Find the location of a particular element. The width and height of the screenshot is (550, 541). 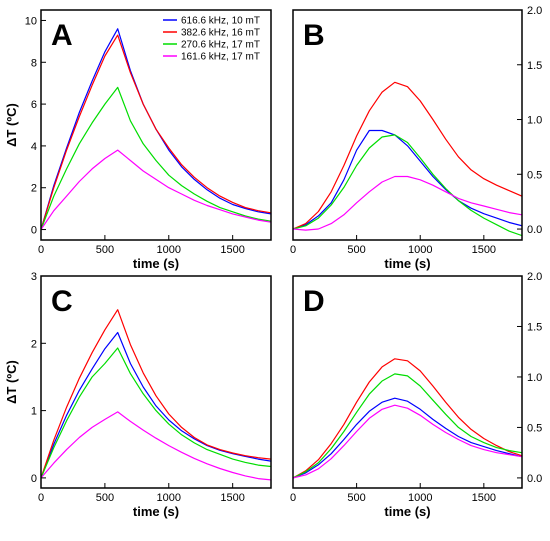

legend-label: 382.6 kHz, 16 mT is located at coordinates (220, 33).